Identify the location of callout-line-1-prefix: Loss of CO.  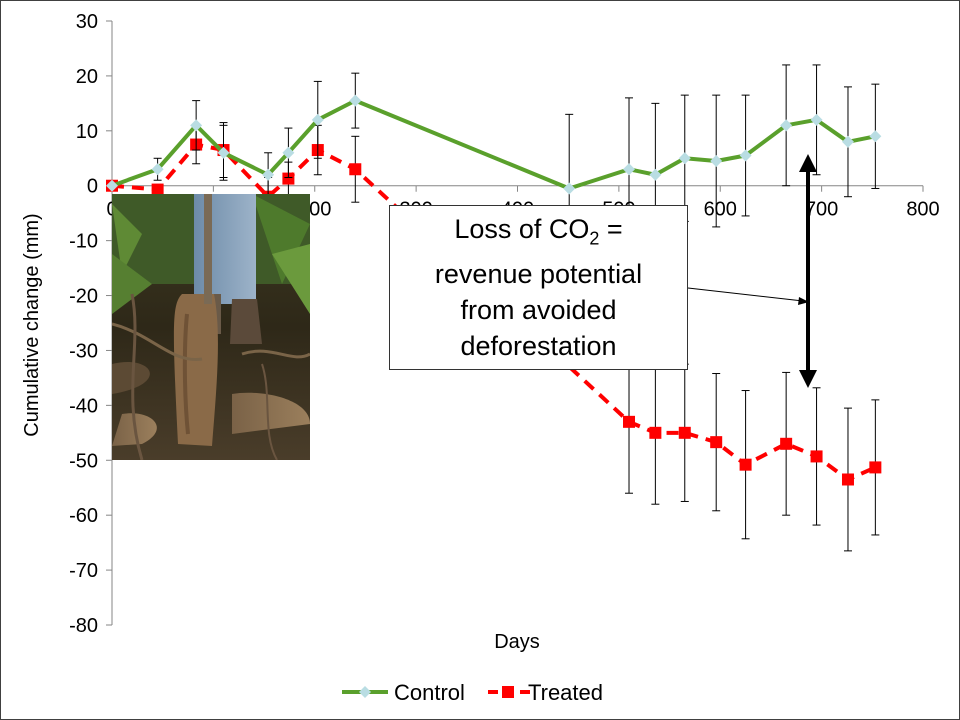
(522, 228).